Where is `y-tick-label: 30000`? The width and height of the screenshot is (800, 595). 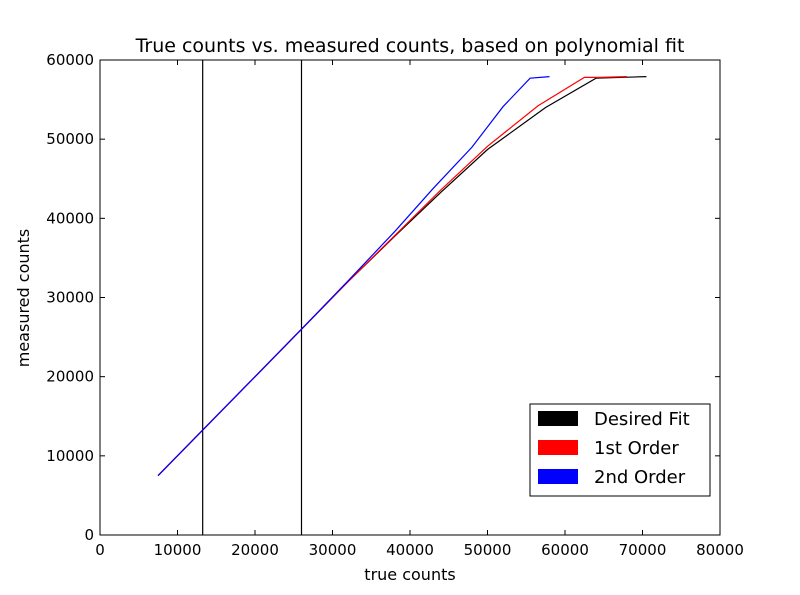
y-tick-label: 30000 is located at coordinates (70, 298).